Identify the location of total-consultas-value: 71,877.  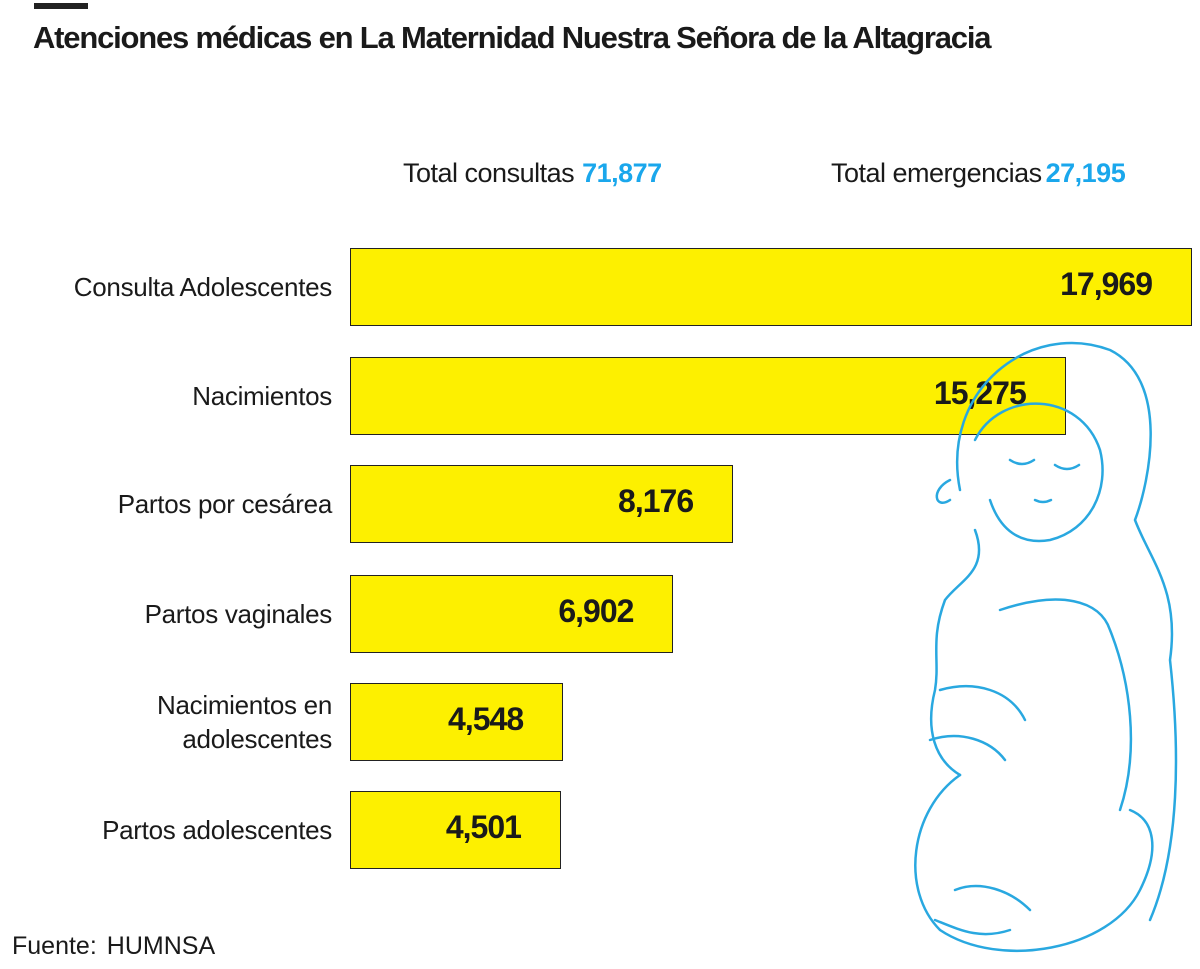
(622, 173).